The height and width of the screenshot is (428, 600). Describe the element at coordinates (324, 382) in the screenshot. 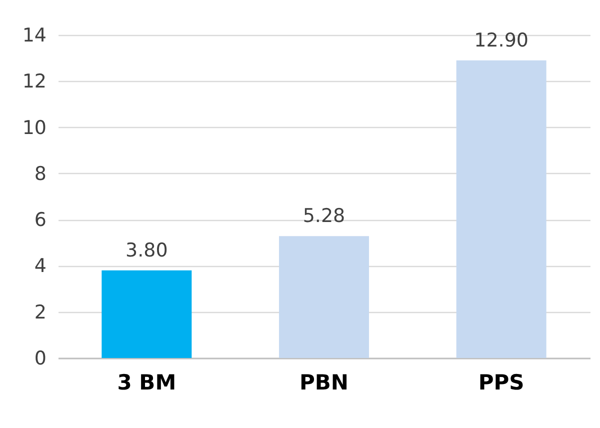

I see `x-tick-label: PBN` at that location.